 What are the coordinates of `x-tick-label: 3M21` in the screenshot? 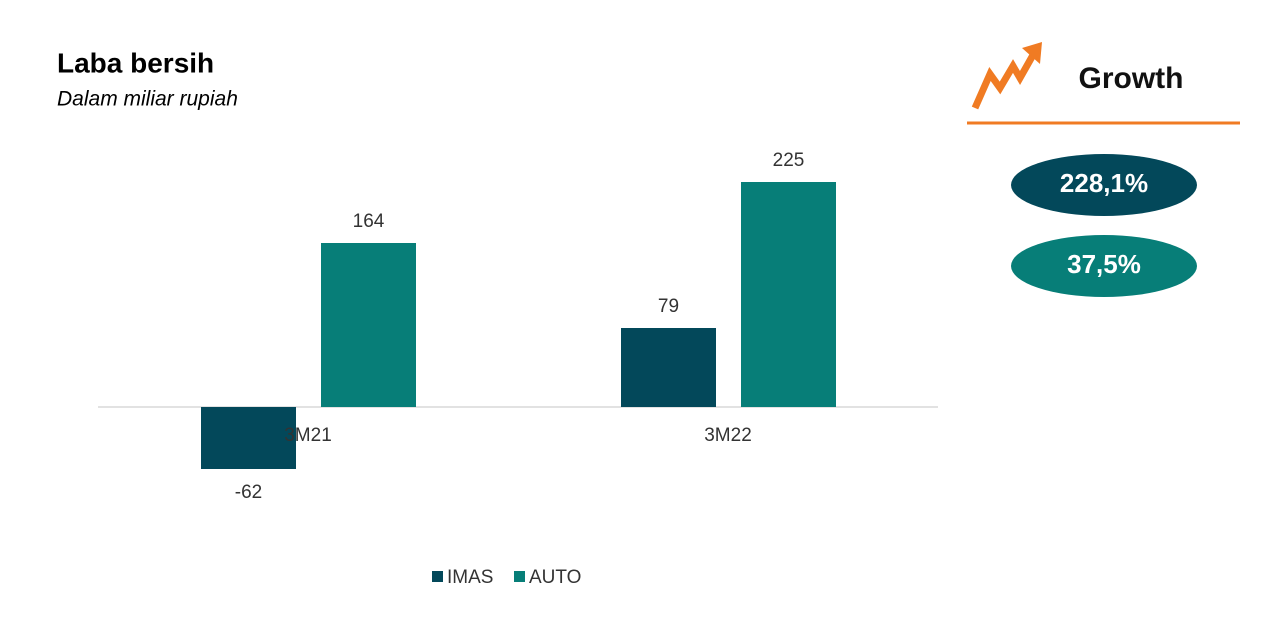 It's located at (308, 435).